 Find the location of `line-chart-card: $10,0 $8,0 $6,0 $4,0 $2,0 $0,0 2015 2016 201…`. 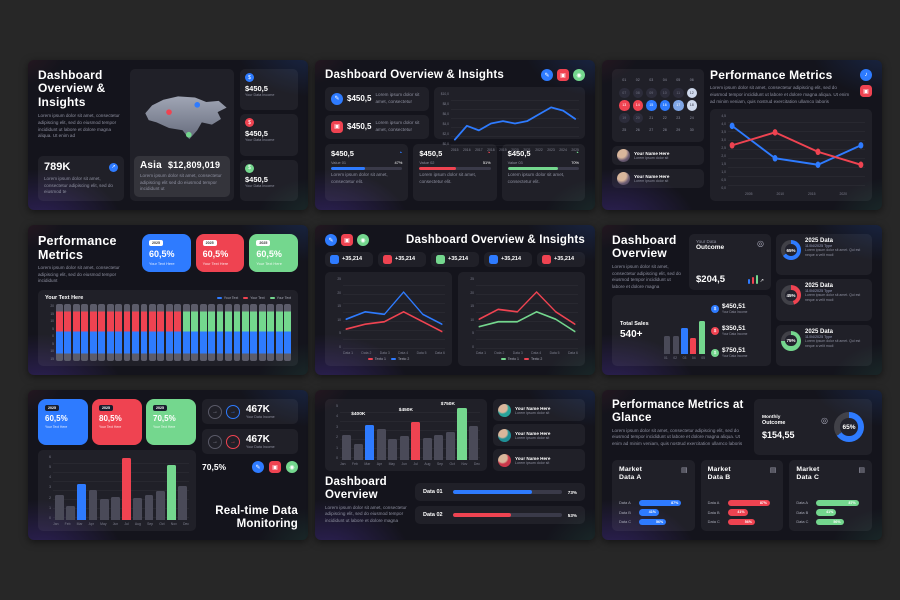

line-chart-card: $10,0 $8,0 $6,0 $4,0 $2,0 $0,0 2015 2016 201… is located at coordinates (509, 119).